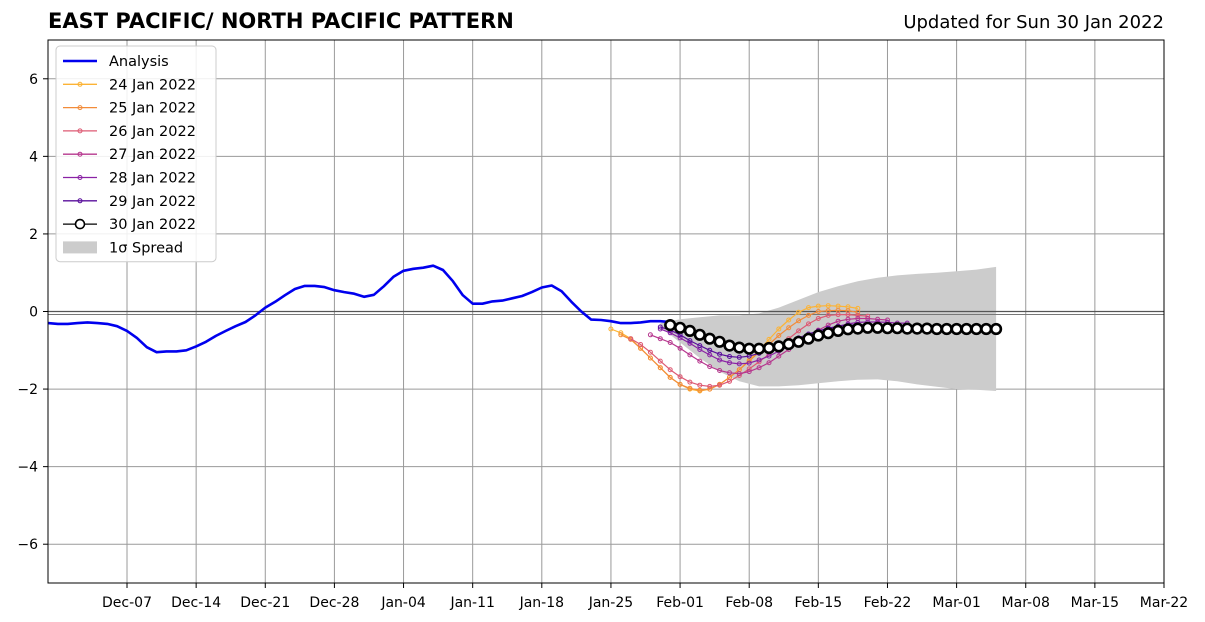 The width and height of the screenshot is (1205, 622). I want to click on series-line, so click(359, 309).